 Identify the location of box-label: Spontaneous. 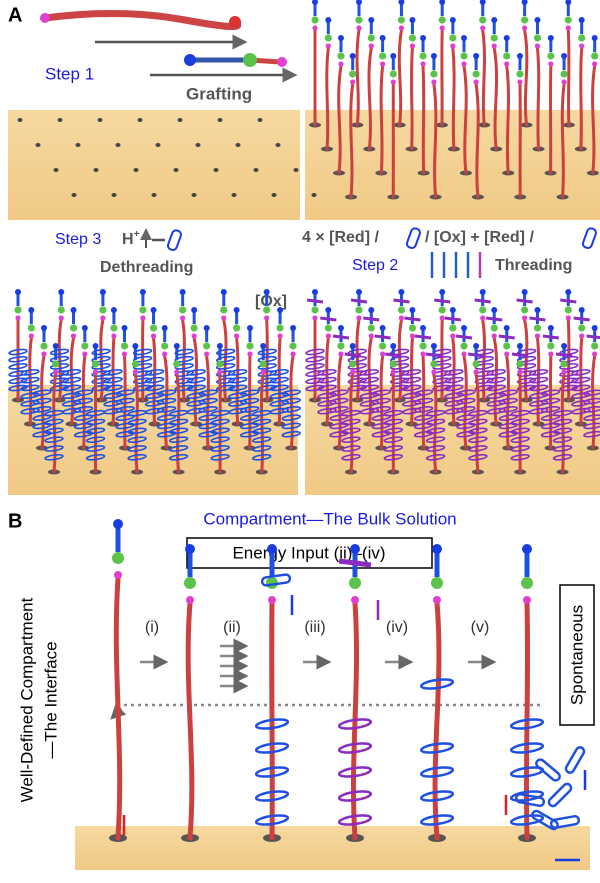
(576, 655).